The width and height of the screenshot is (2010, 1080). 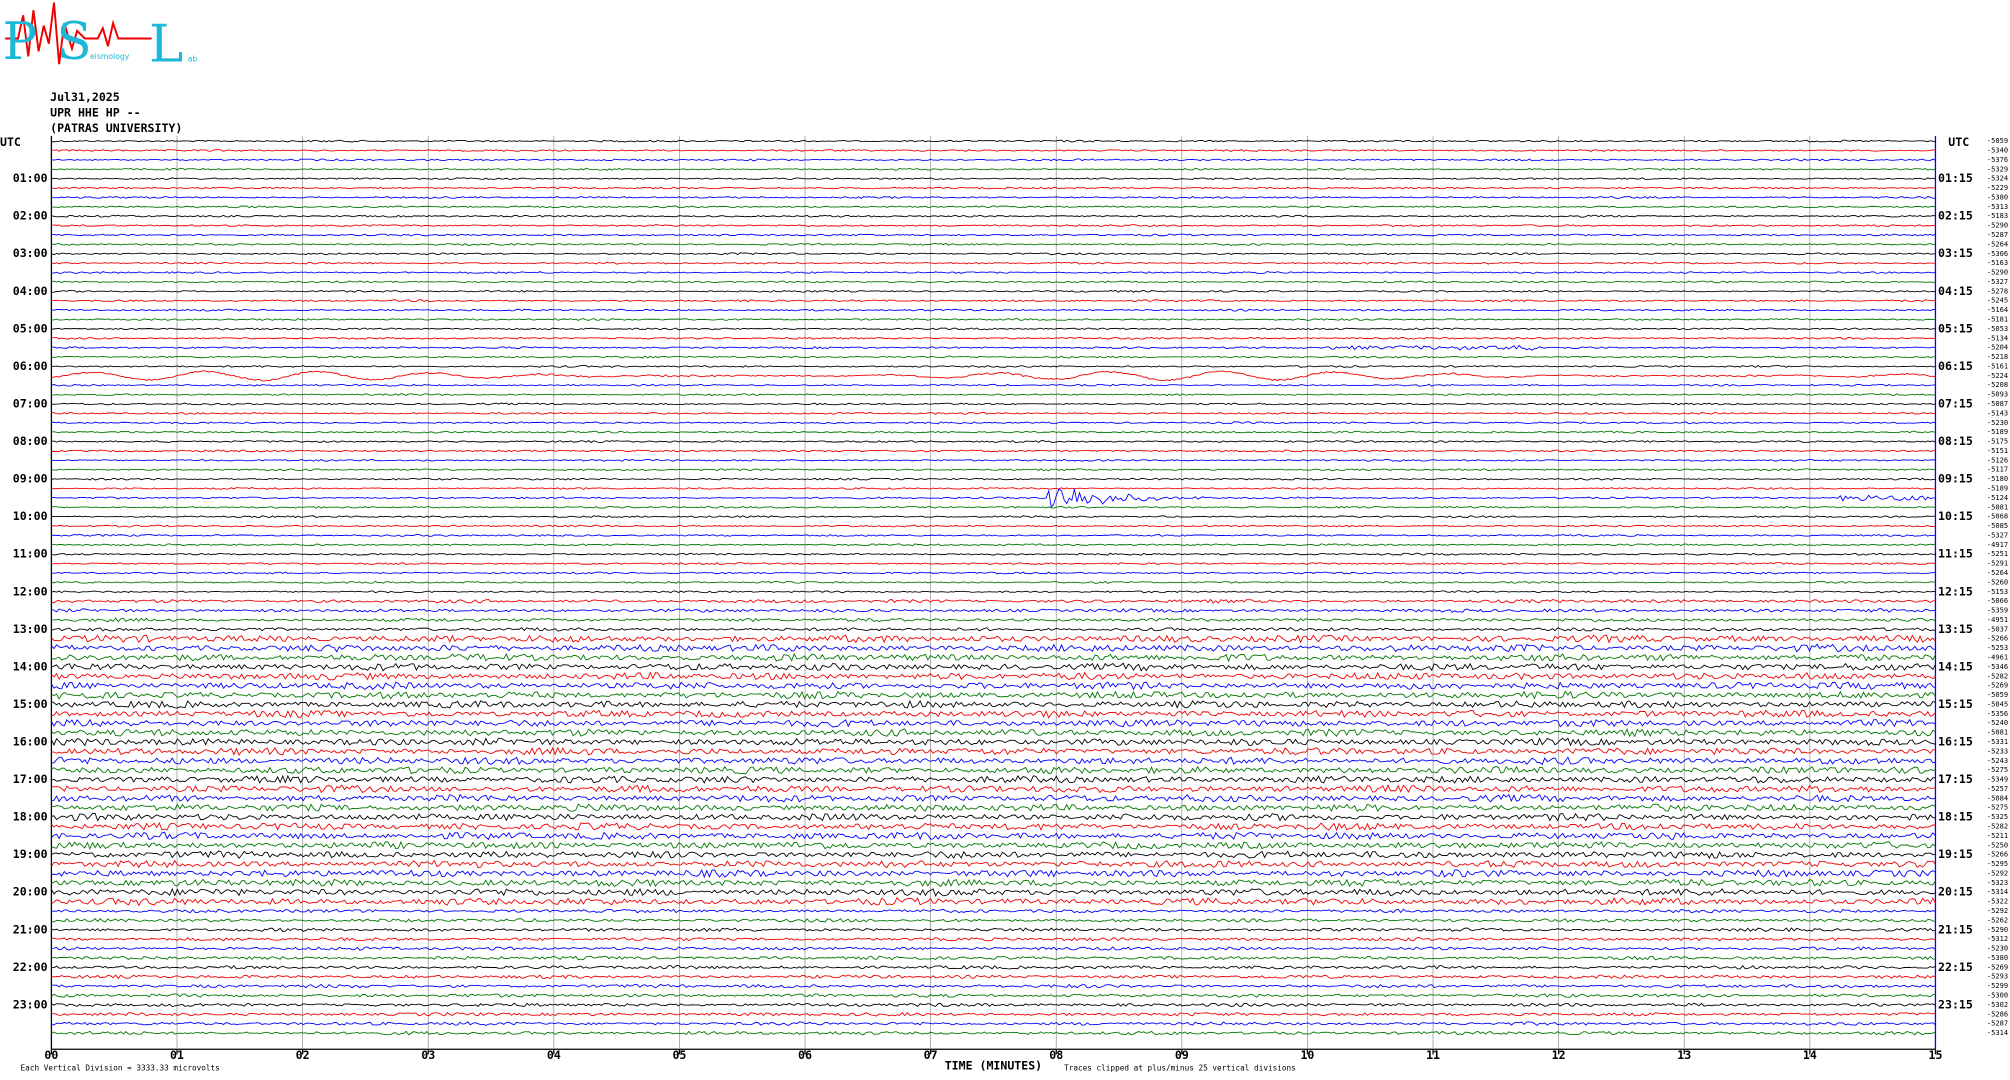 I want to click on trace-offset: -5325, so click(x=1997, y=816).